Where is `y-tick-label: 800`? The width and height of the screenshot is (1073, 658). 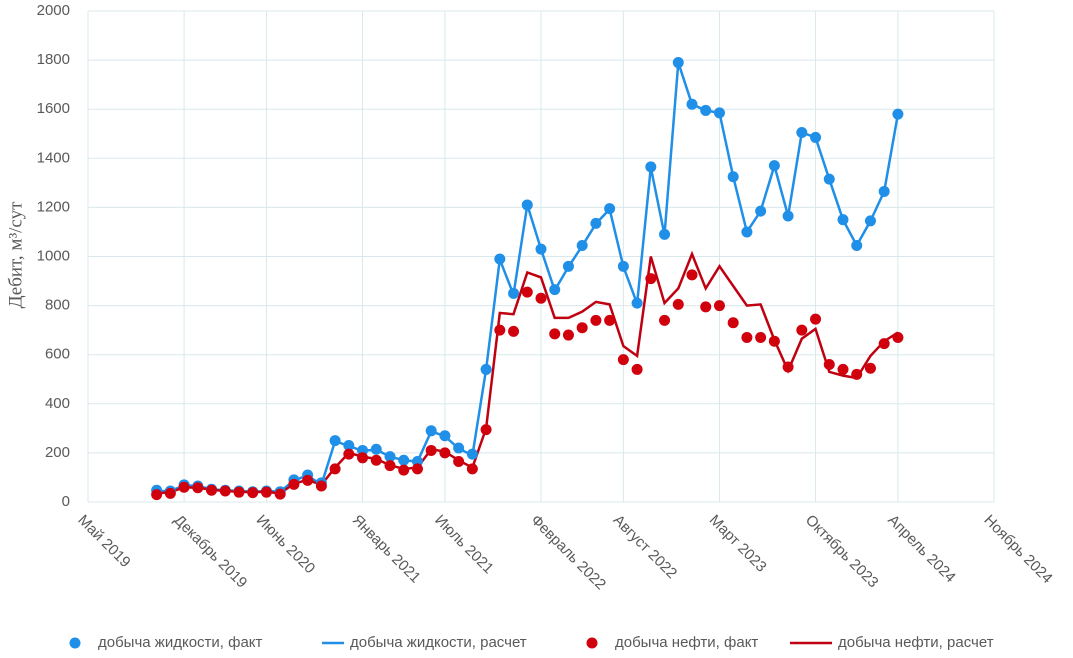 y-tick-label: 800 is located at coordinates (57, 305).